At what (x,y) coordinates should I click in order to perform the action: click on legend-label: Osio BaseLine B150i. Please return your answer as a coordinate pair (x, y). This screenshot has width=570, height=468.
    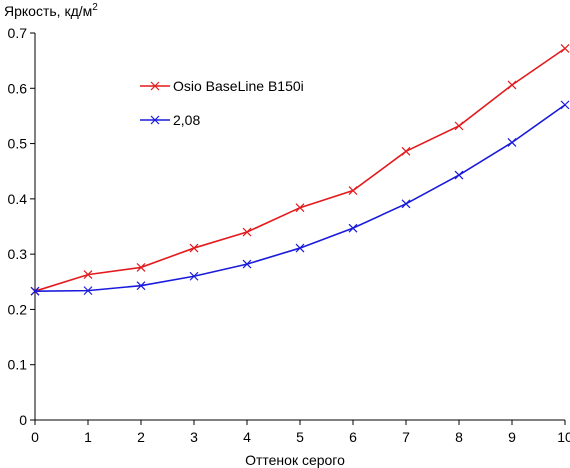
    Looking at the image, I should click on (238, 86).